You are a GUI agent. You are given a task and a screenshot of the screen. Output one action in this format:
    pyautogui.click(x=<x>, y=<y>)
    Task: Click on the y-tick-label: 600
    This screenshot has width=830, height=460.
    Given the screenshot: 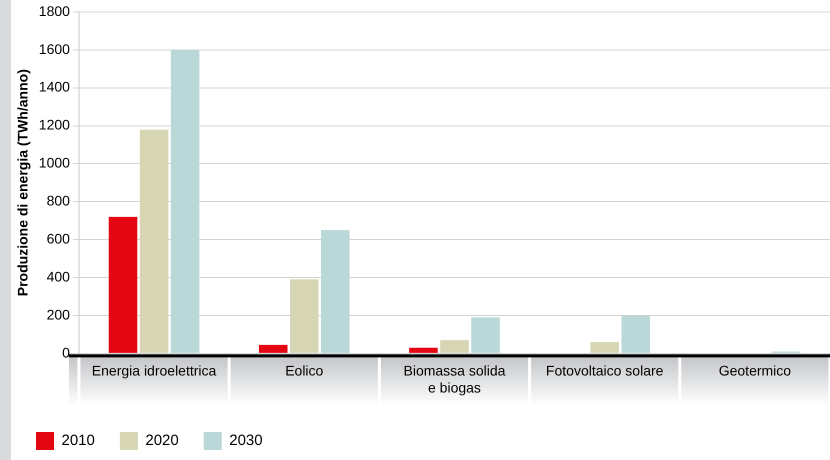 What is the action you would take?
    pyautogui.click(x=58, y=238)
    